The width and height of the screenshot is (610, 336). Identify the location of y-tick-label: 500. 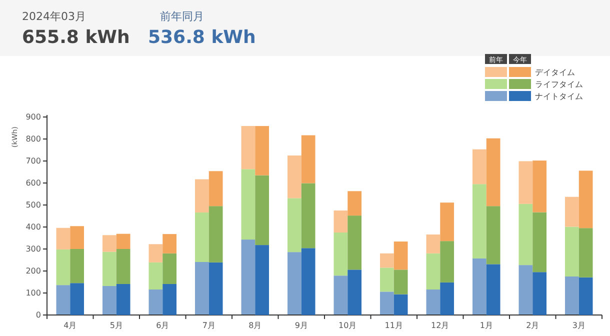
(33, 205).